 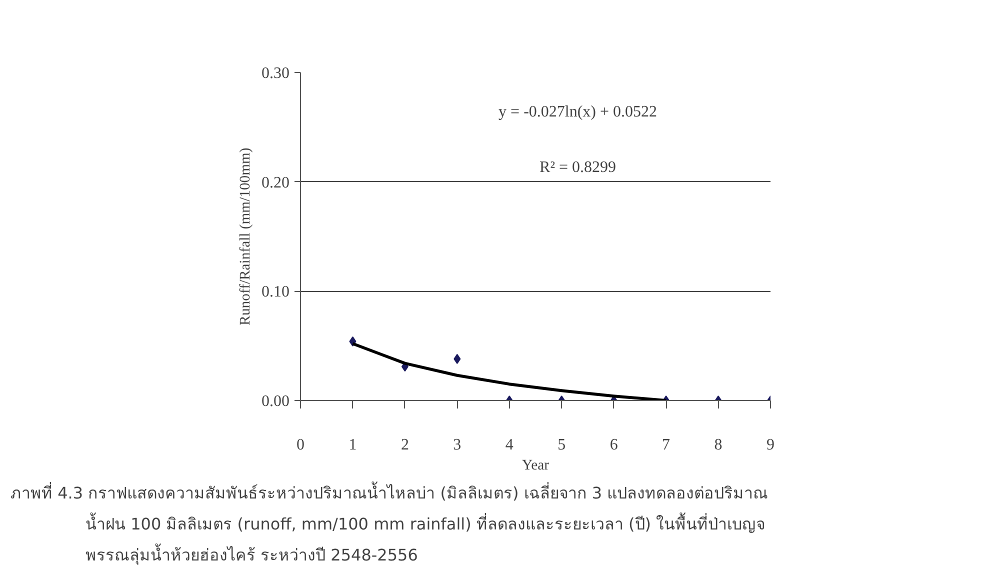 I want to click on x-tick-label: 3, so click(x=457, y=445).